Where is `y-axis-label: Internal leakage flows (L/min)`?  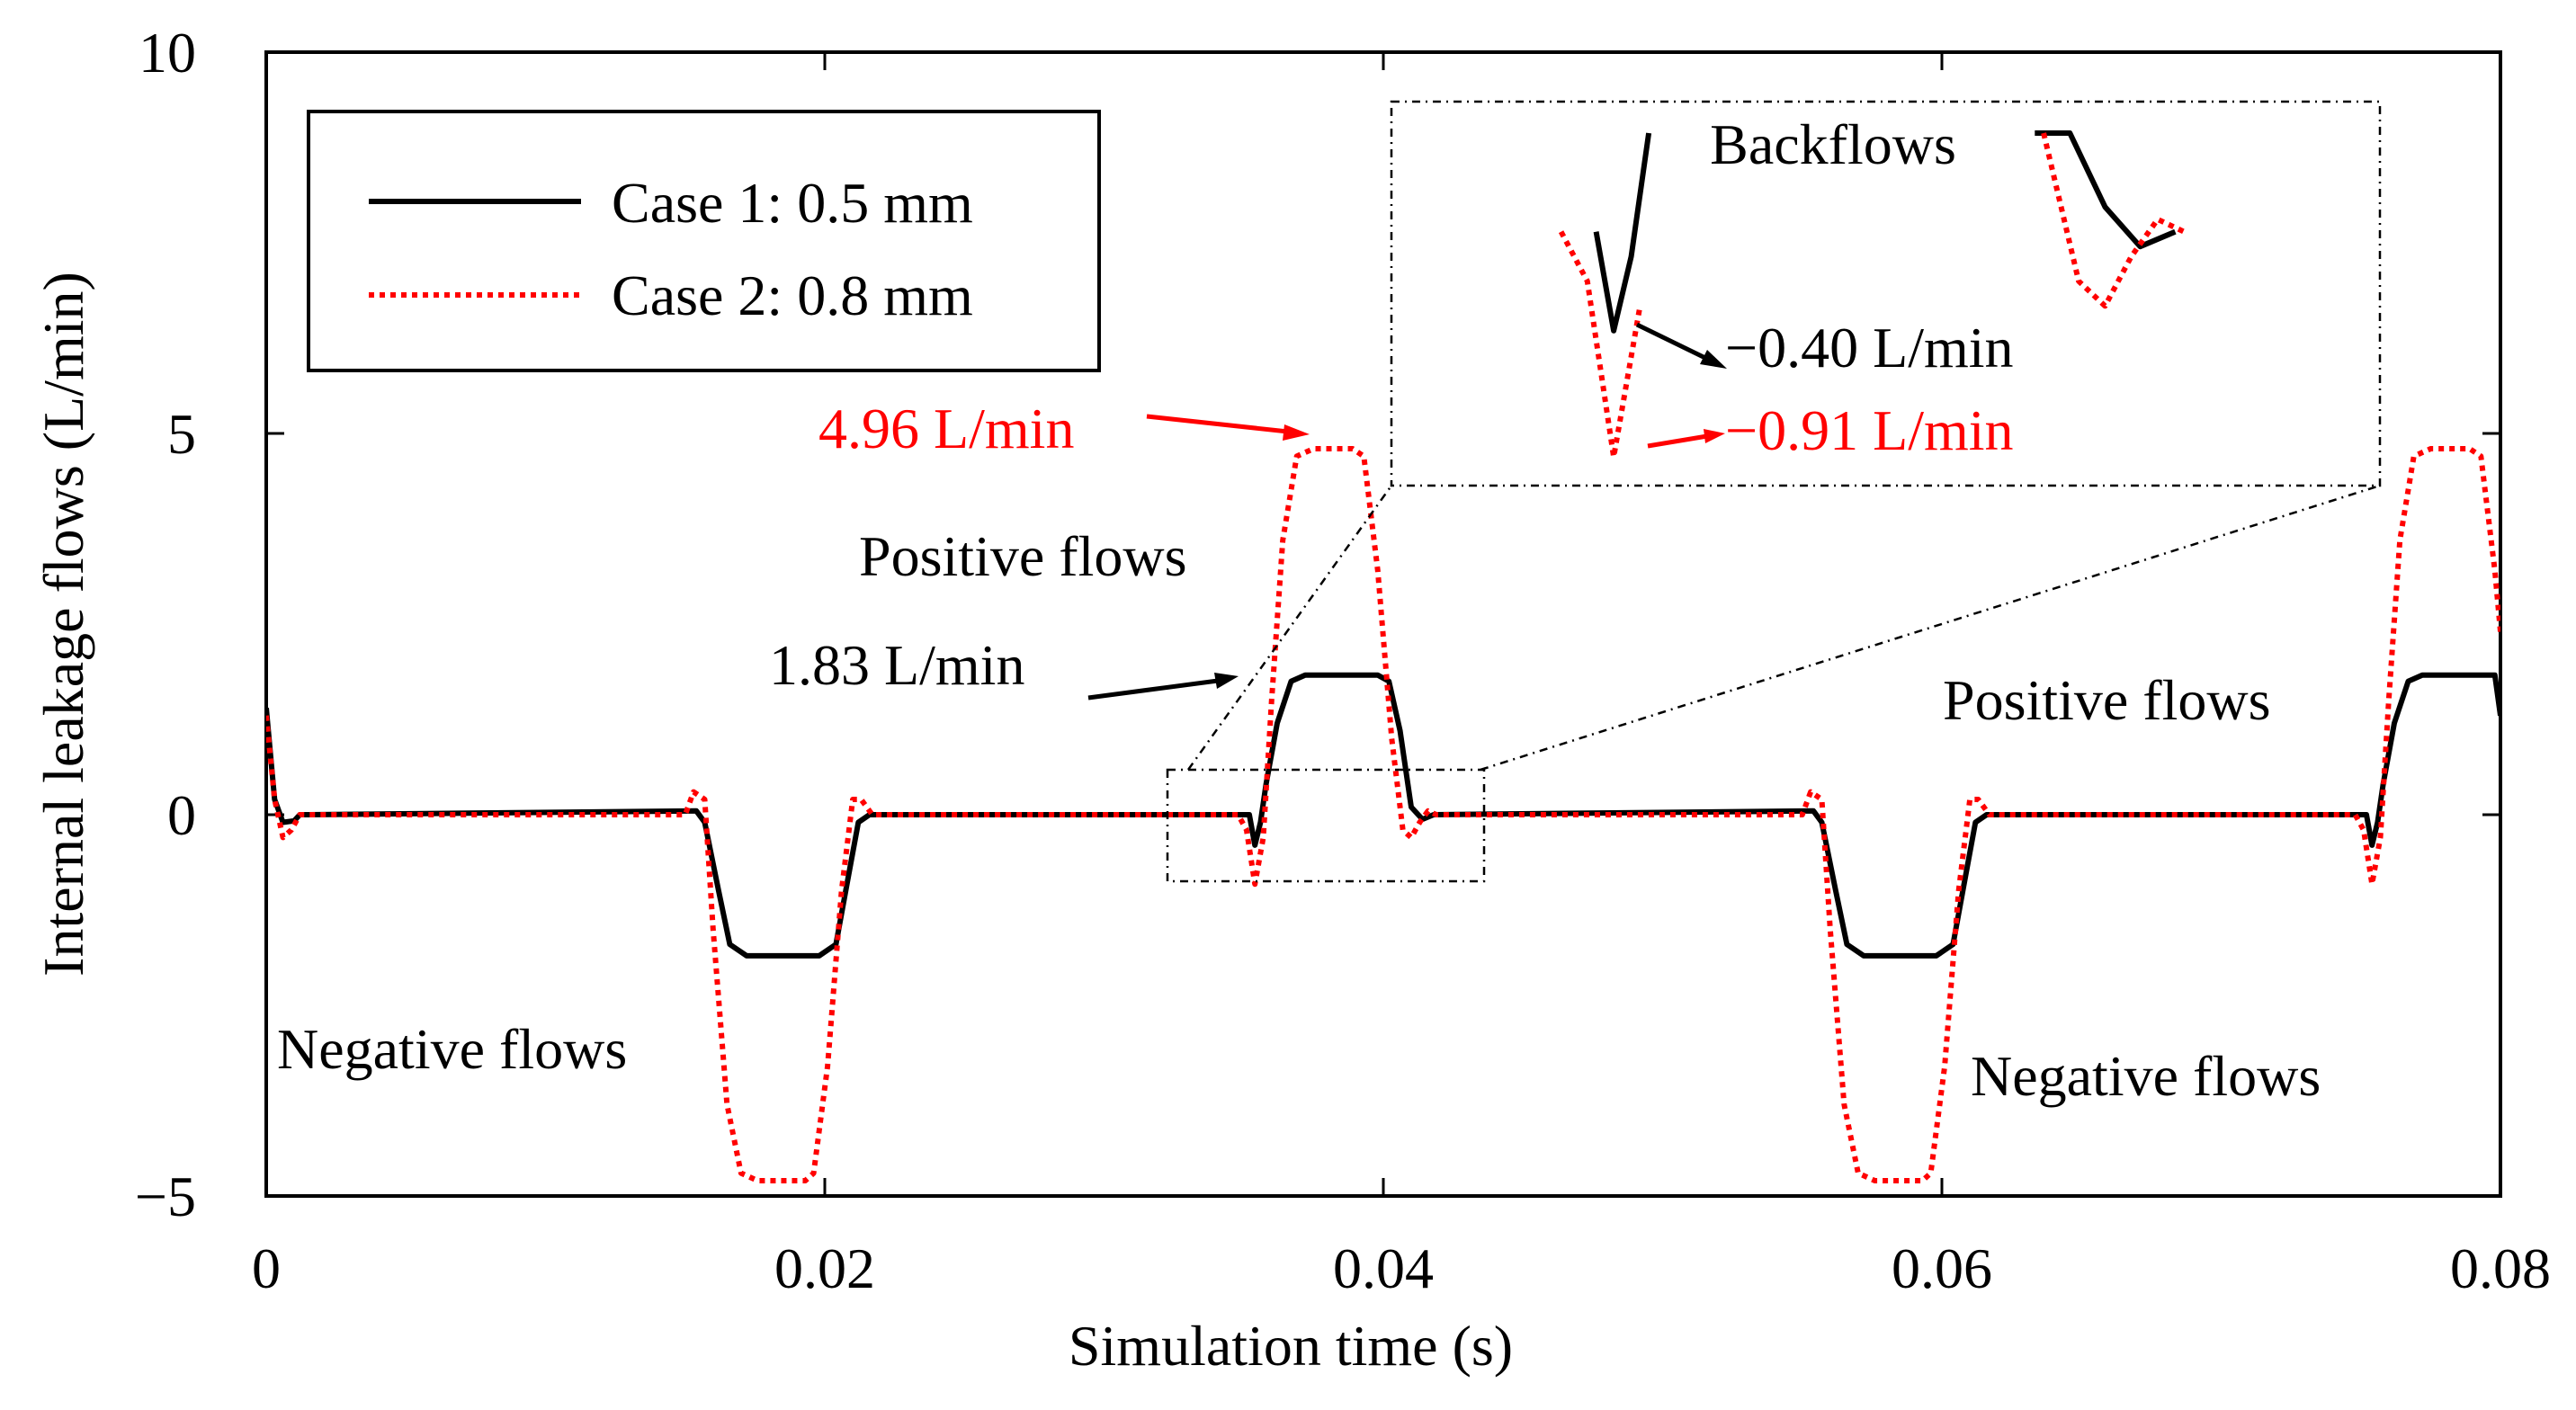
y-axis-label: Internal leakage flows (L/min) is located at coordinates (63, 625).